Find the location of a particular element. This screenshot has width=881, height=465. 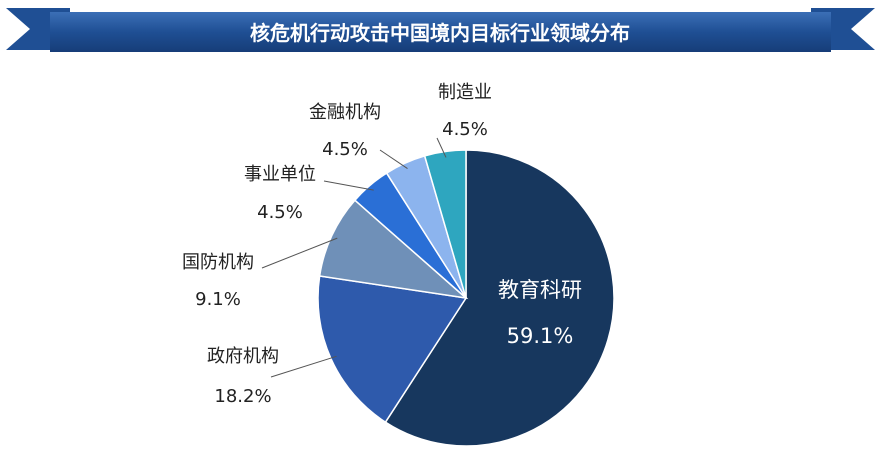

label-leader-lines is located at coordinates (354, 257).